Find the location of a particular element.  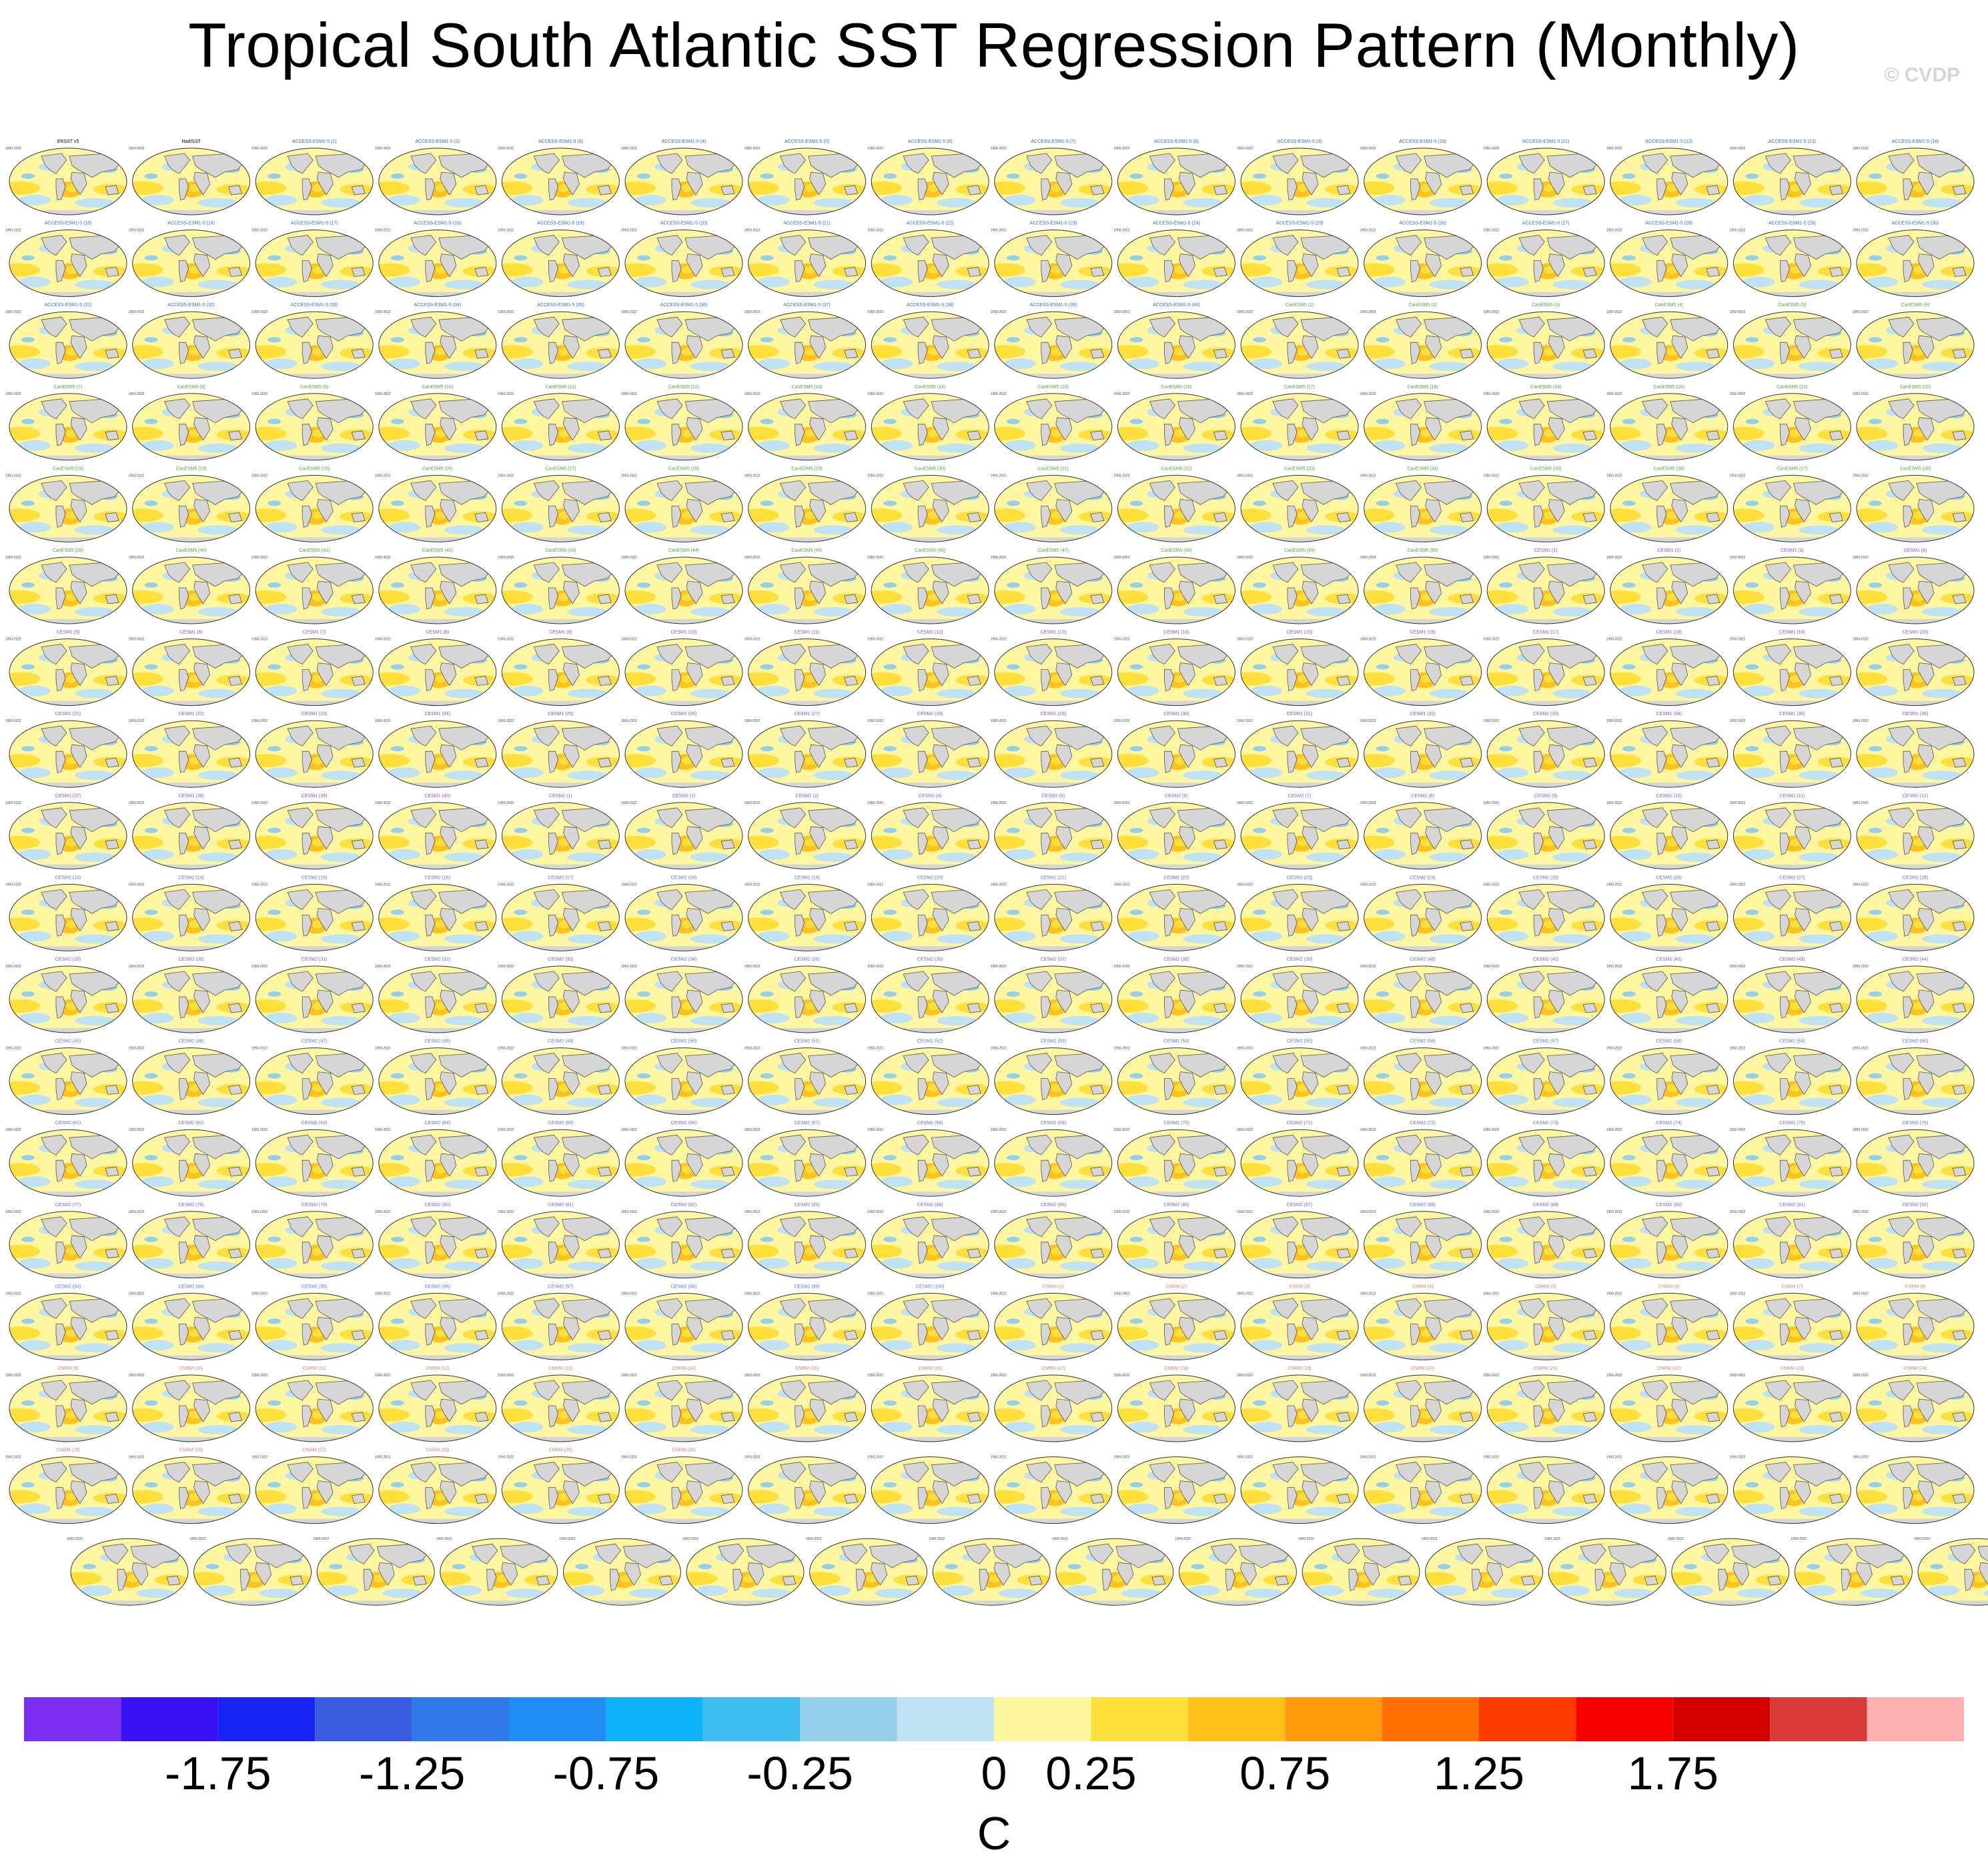

map-panel: CESM1 (26) 1950-2022 is located at coordinates (680, 750).